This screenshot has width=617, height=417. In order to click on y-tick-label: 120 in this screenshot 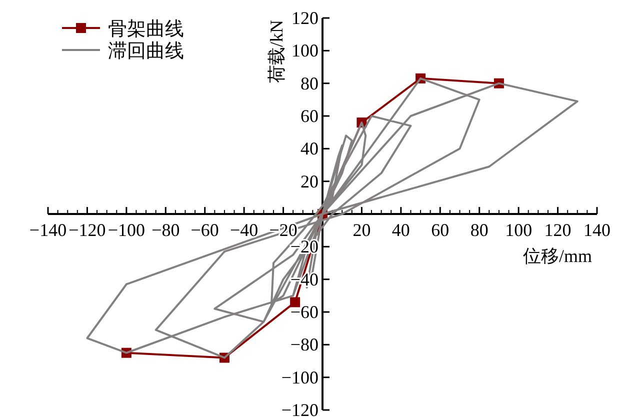, I will do `click(305, 18)`.